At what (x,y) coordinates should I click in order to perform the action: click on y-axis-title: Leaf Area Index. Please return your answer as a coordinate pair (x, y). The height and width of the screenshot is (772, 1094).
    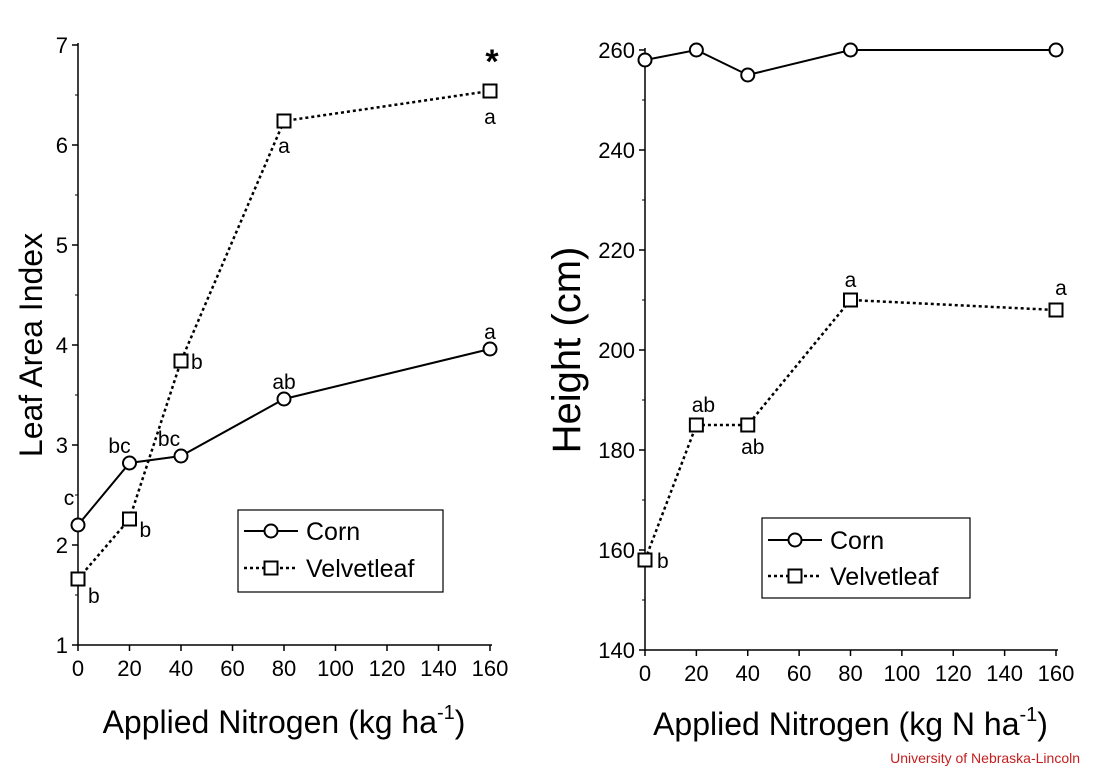
    Looking at the image, I should click on (31, 345).